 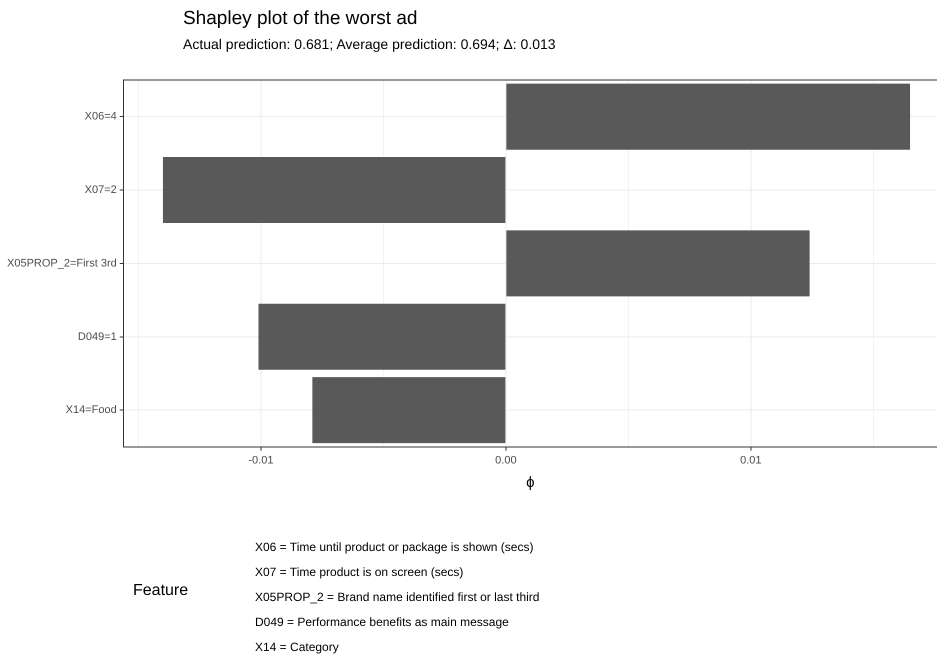 What do you see at coordinates (300, 19) in the screenshot?
I see `chart-title: Shapley plot of the worst ad` at bounding box center [300, 19].